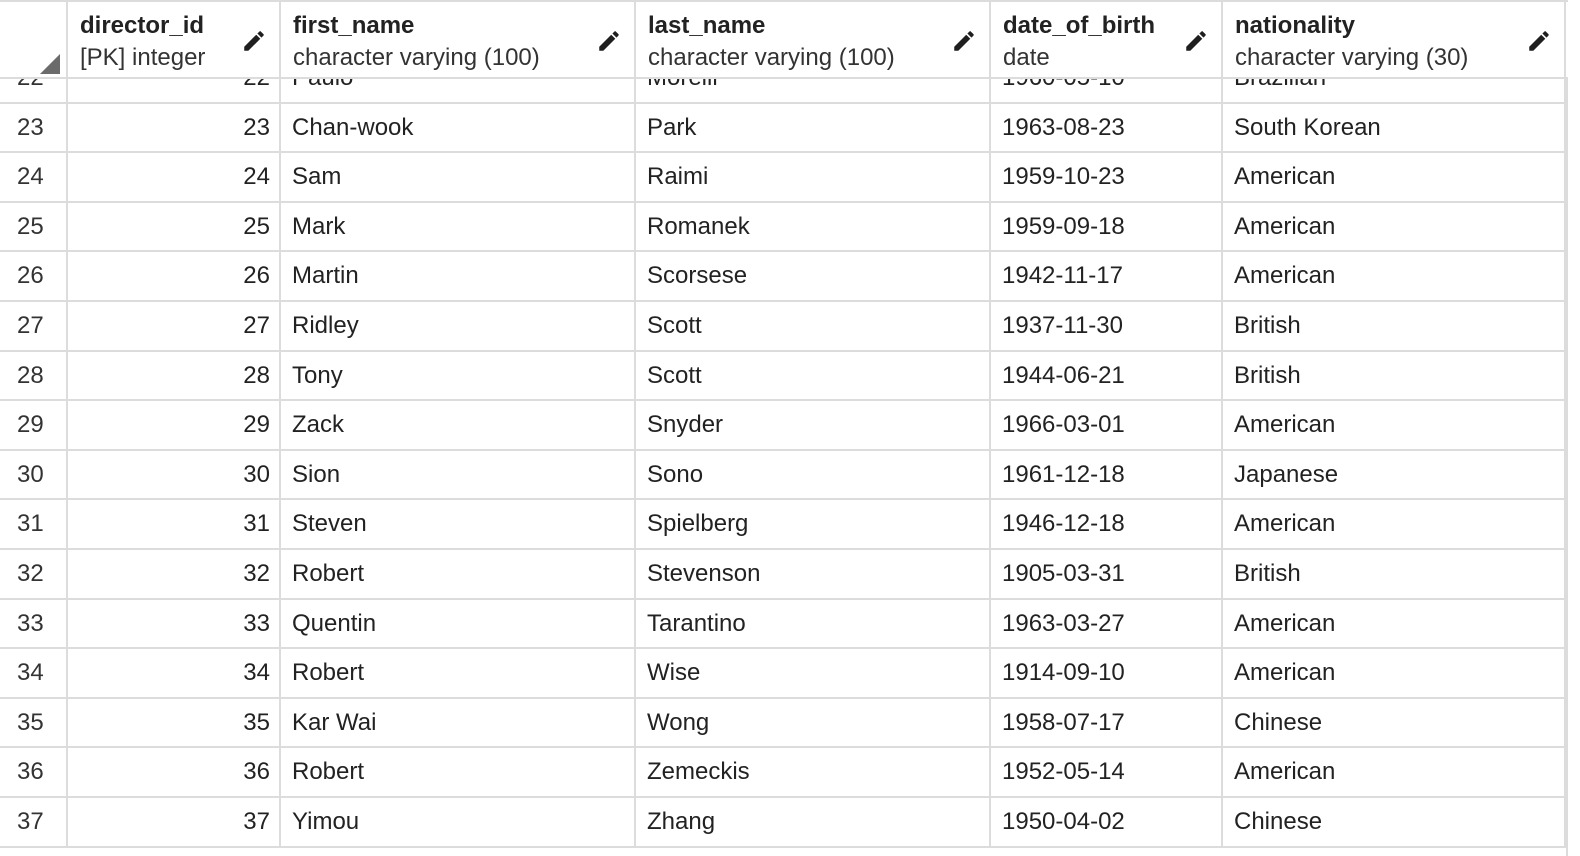 This screenshot has width=1580, height=856. What do you see at coordinates (1107, 276) in the screenshot?
I see `cell-date-of-birth: 1942-11-17` at bounding box center [1107, 276].